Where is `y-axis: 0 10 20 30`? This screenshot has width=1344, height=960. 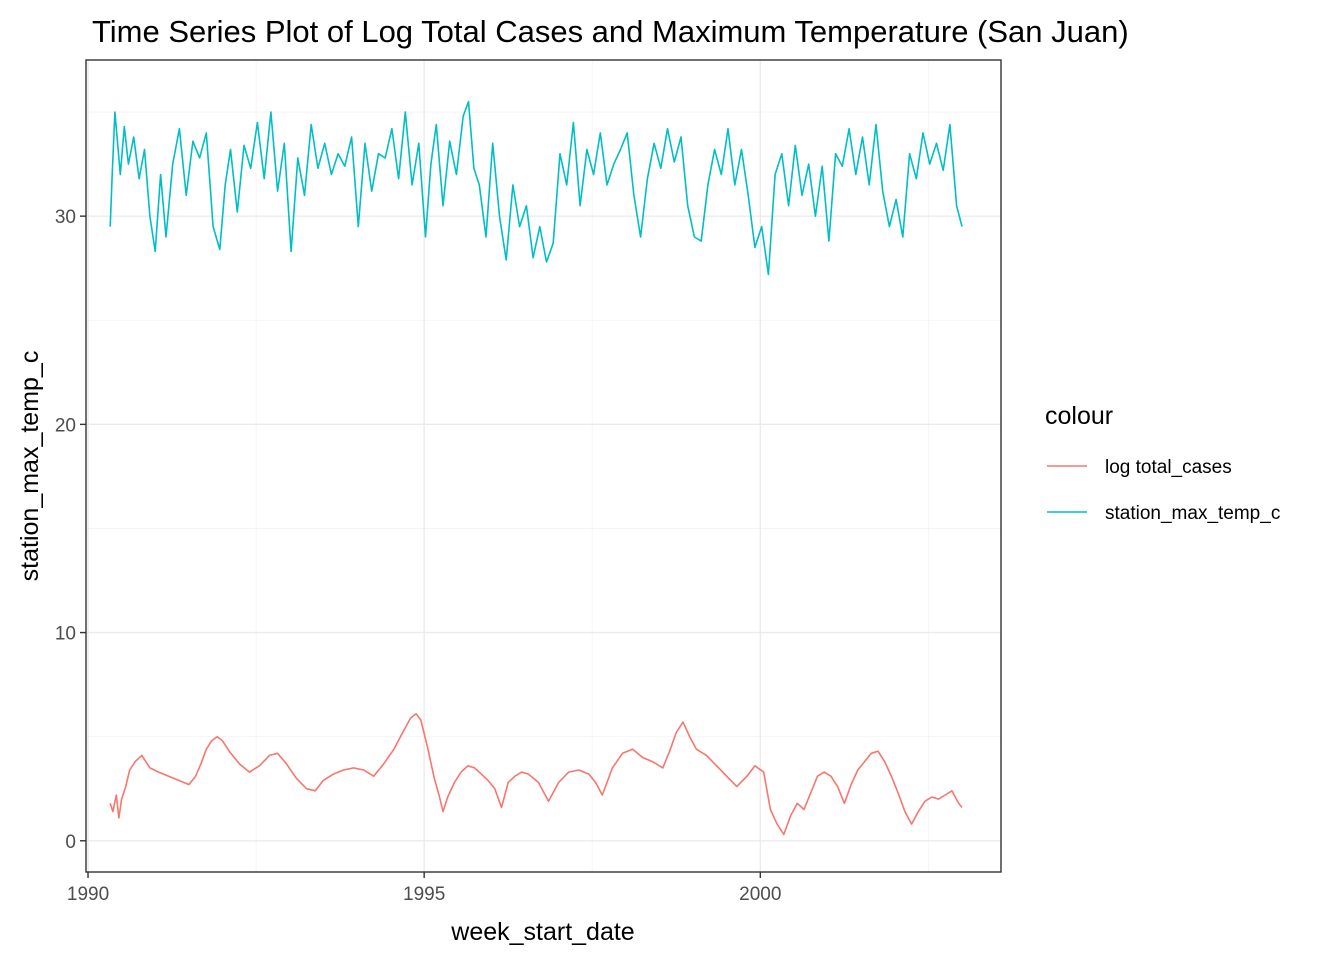
y-axis: 0 10 20 30 is located at coordinates (70, 530).